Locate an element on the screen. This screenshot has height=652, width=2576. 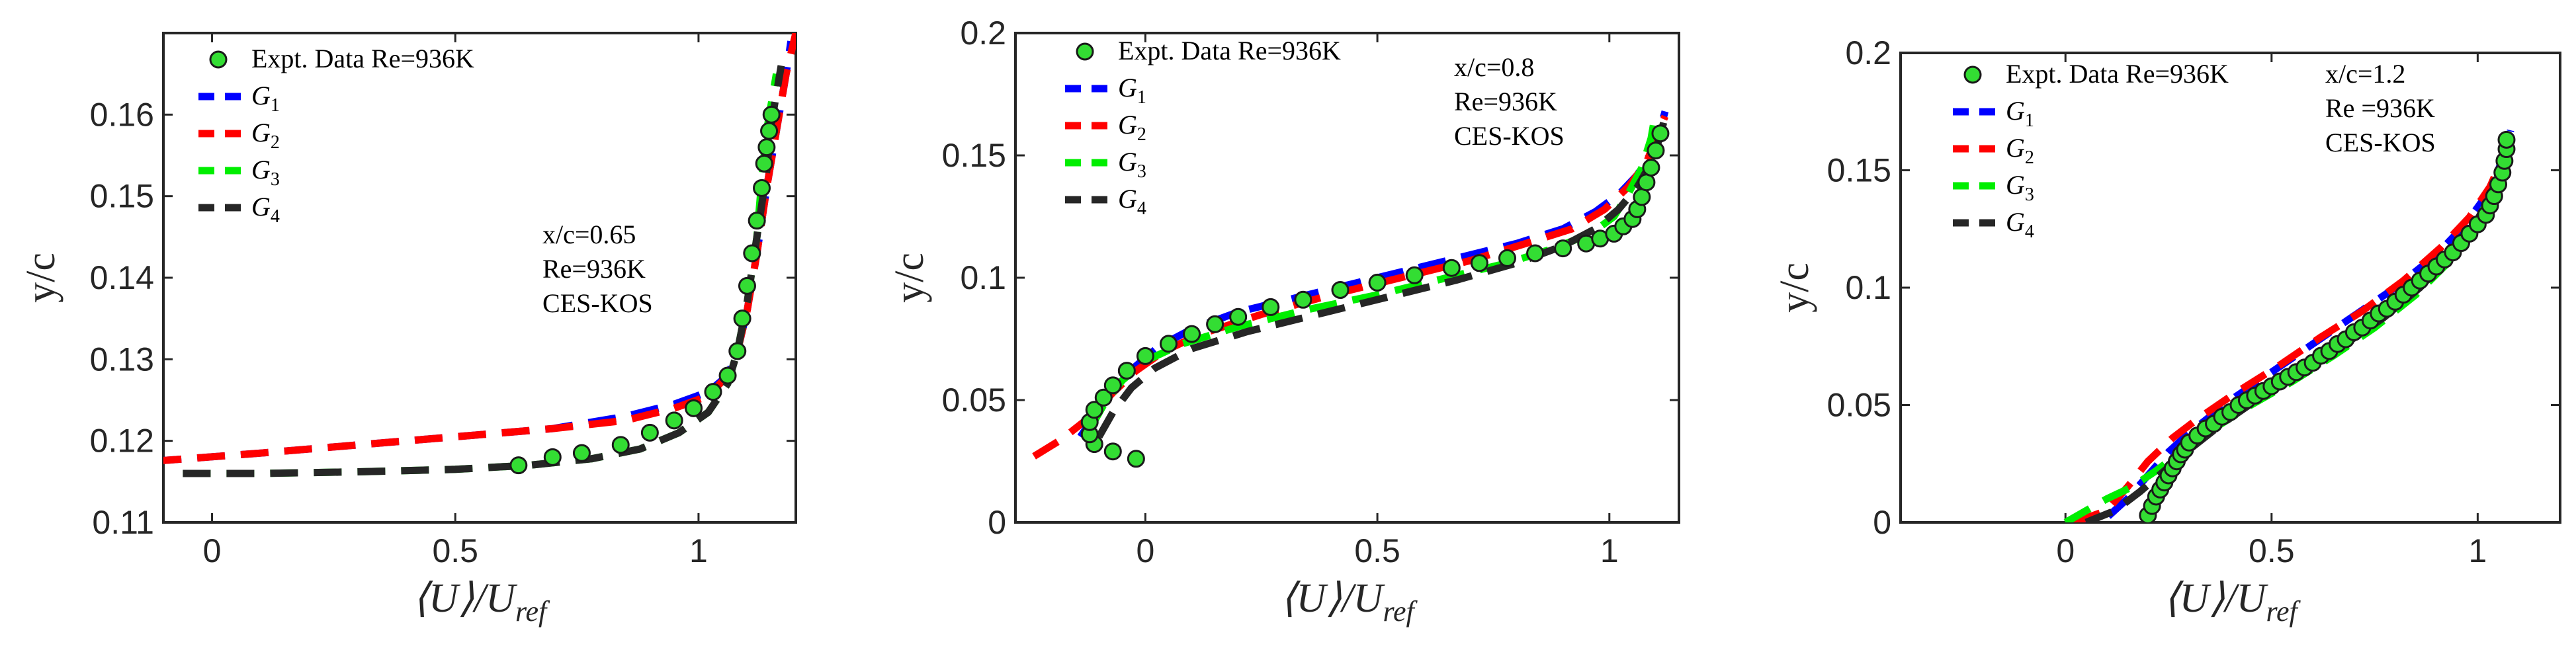
annotation-line: Re =936K is located at coordinates (2380, 108).